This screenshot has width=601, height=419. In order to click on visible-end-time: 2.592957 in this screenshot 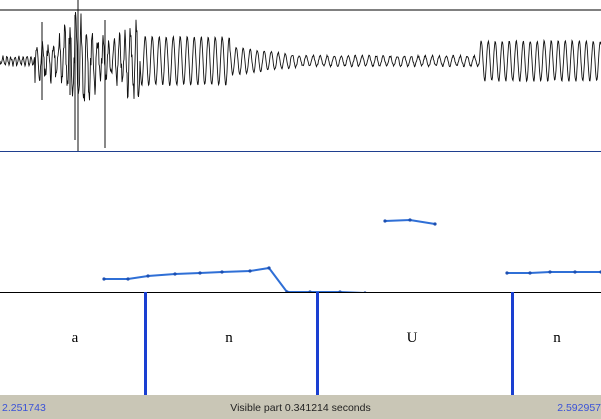, I will do `click(579, 408)`.